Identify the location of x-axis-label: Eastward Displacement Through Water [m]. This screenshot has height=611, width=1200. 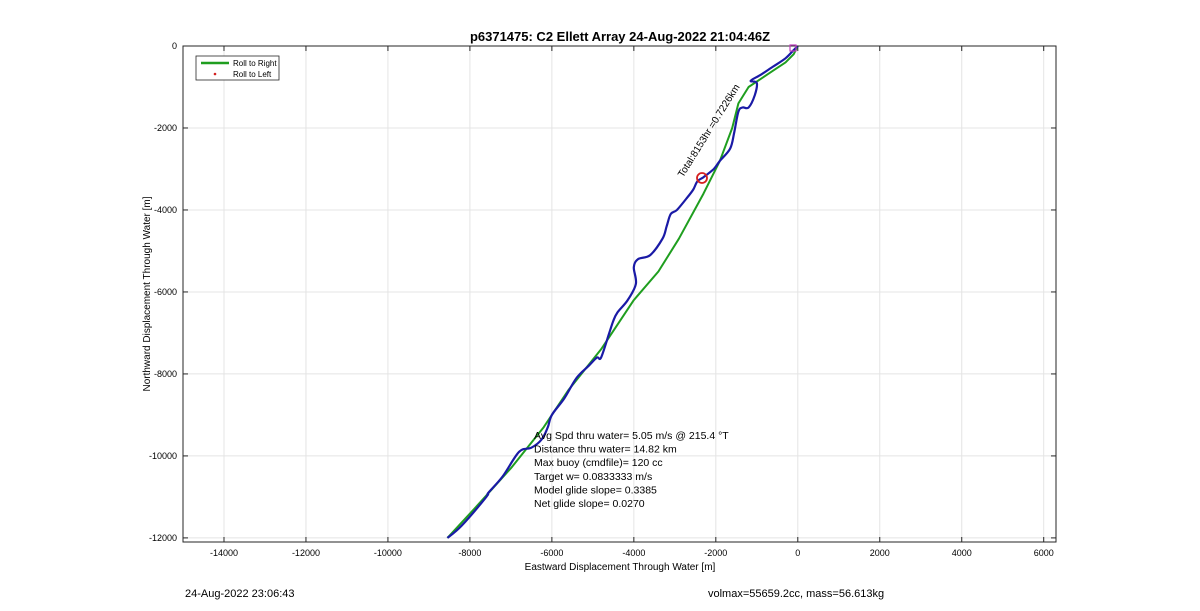
(620, 567).